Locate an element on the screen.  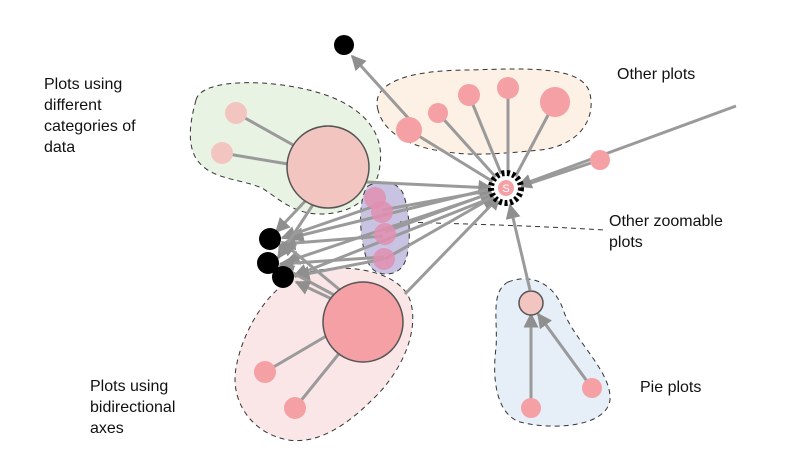
node-outer-right is located at coordinates (600, 160).